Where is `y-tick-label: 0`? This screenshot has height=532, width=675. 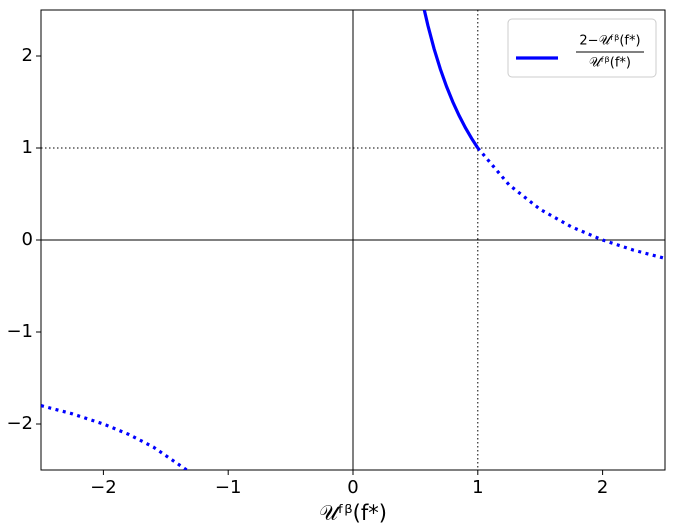
y-tick-label: 0 is located at coordinates (27, 239).